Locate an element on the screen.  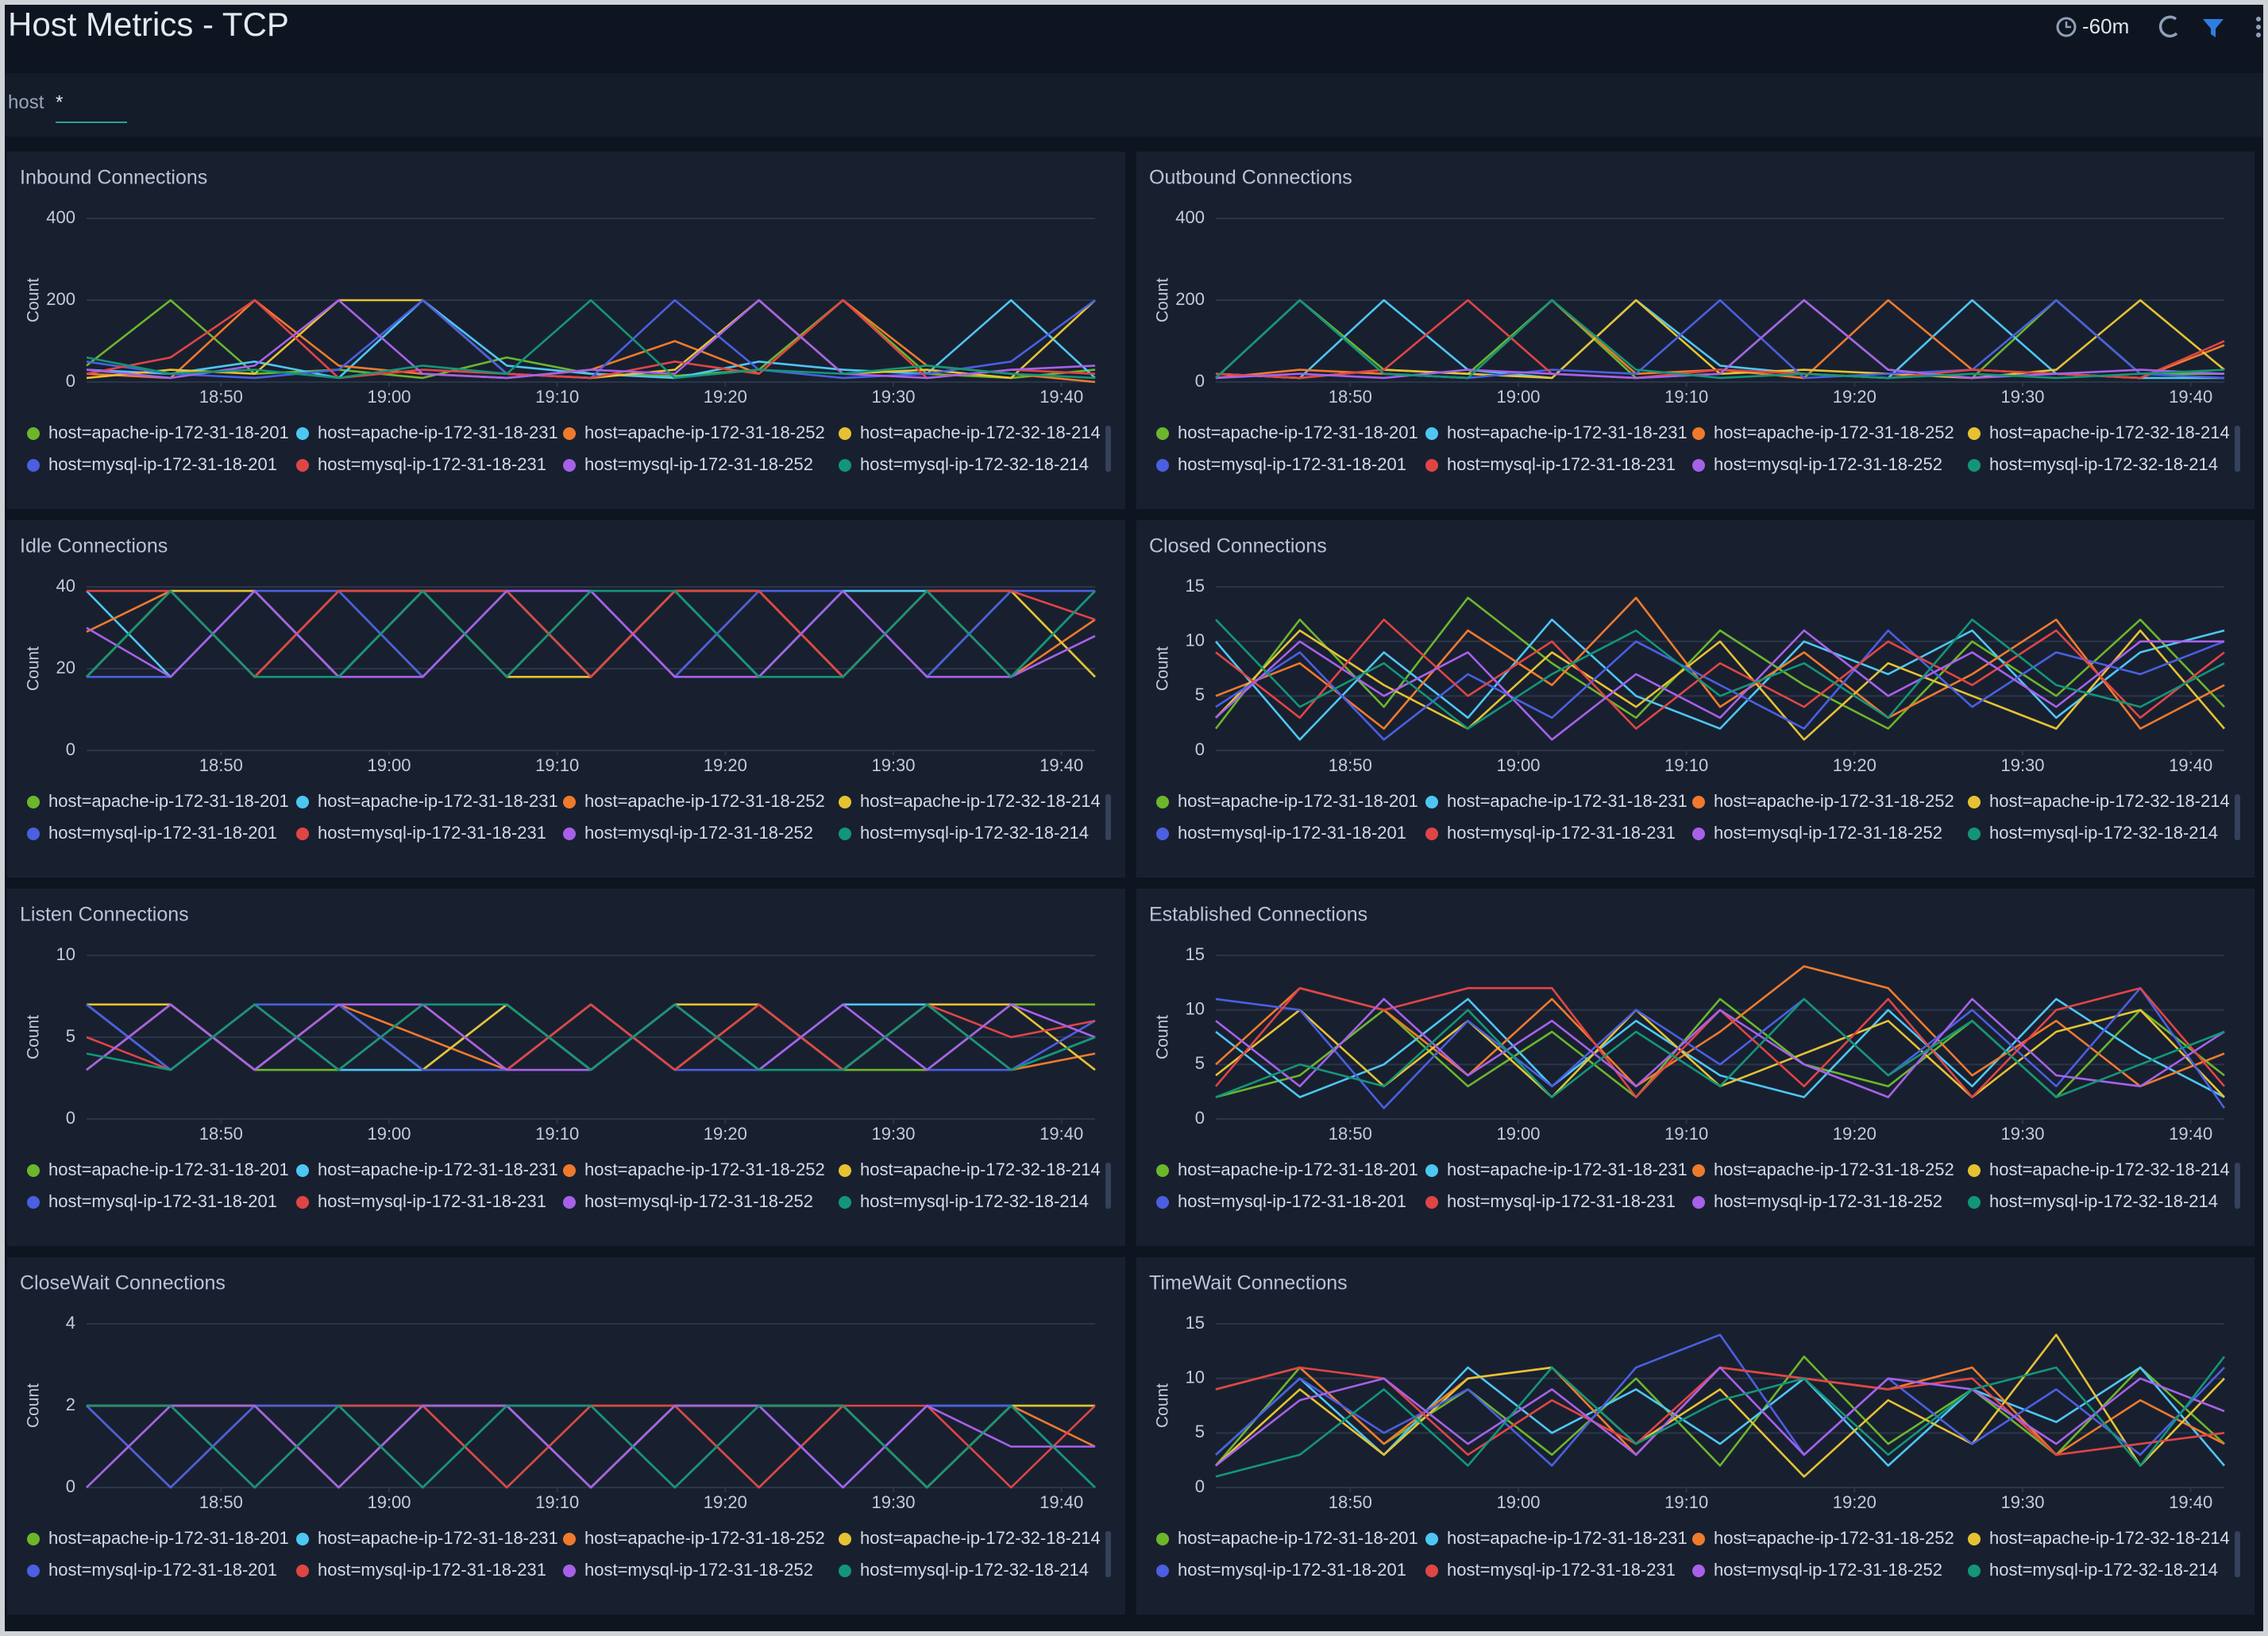
x-tick-label: 18:50 is located at coordinates (1350, 1134).